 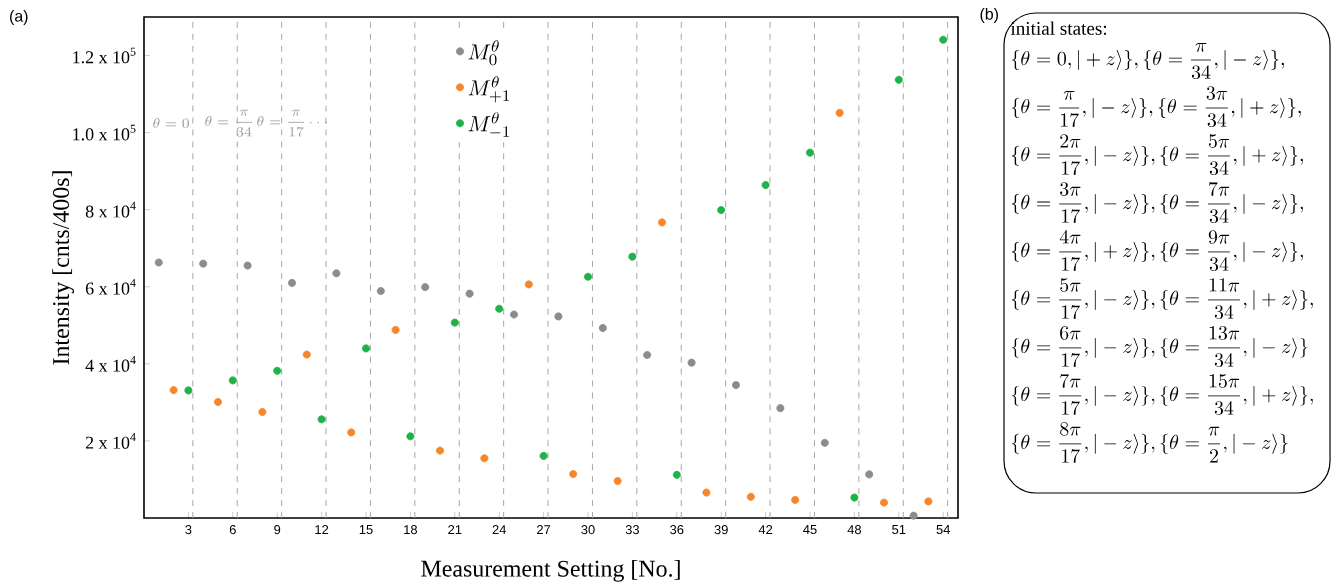 What do you see at coordinates (721, 530) in the screenshot?
I see `x-tick-label: 39` at bounding box center [721, 530].